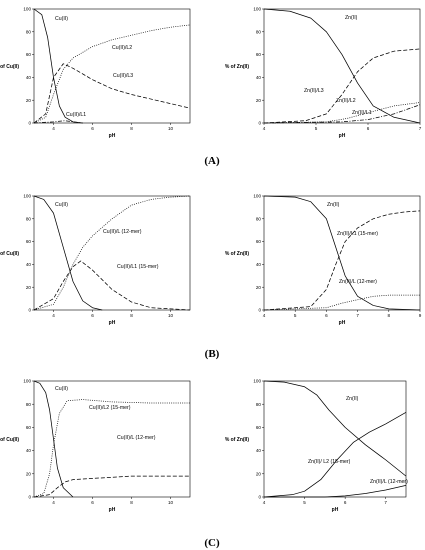  I want to click on series-annotation: Cu(II)/L1 (15-mer), so click(138, 267).